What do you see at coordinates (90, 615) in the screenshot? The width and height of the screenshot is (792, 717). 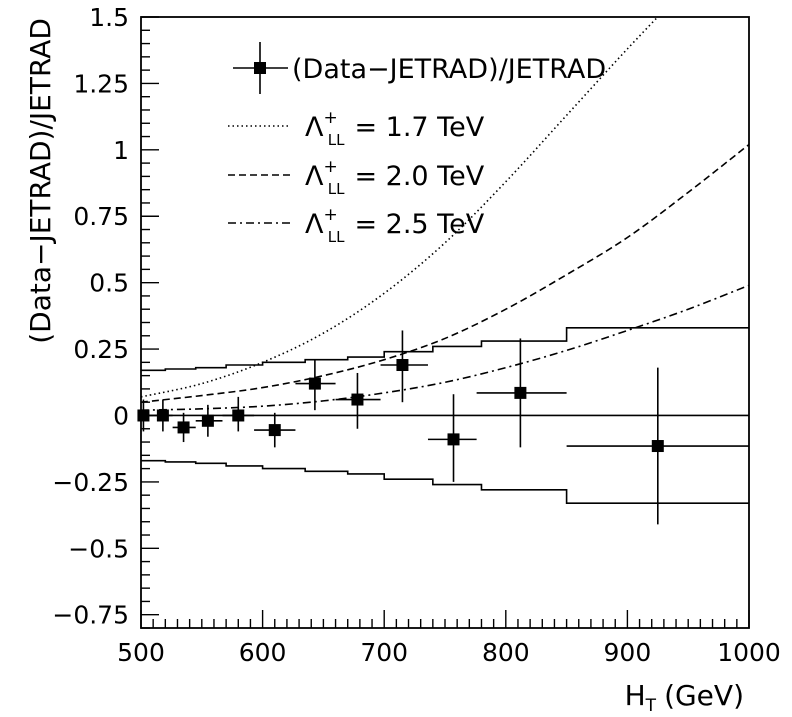 I see `y-tick-label: −0.75` at bounding box center [90, 615].